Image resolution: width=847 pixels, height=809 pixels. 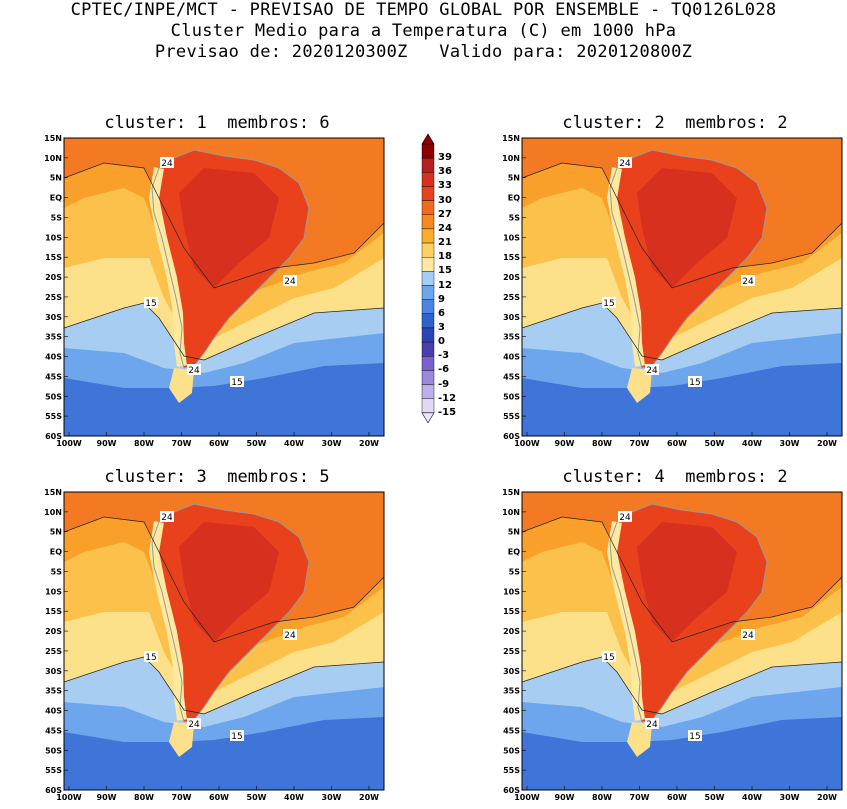 I want to click on lat-tick-label: 20S, so click(x=511, y=631).